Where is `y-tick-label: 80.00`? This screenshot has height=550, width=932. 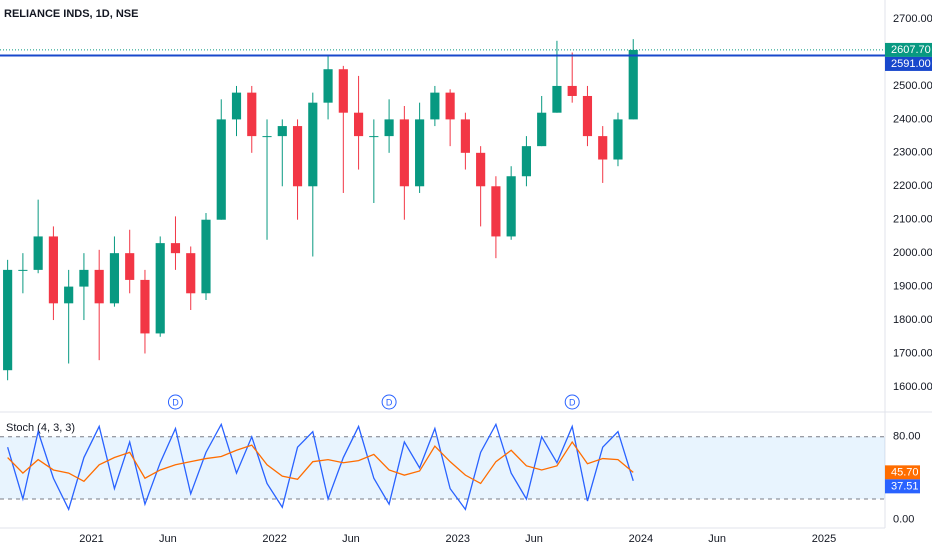 y-tick-label: 80.00 is located at coordinates (907, 437).